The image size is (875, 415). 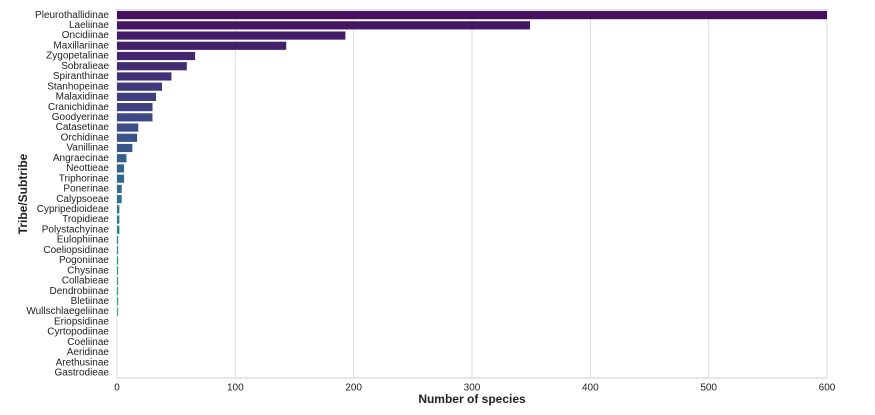 What do you see at coordinates (67, 311) in the screenshot?
I see `y-tick-label: Wullschlaegeliinae` at bounding box center [67, 311].